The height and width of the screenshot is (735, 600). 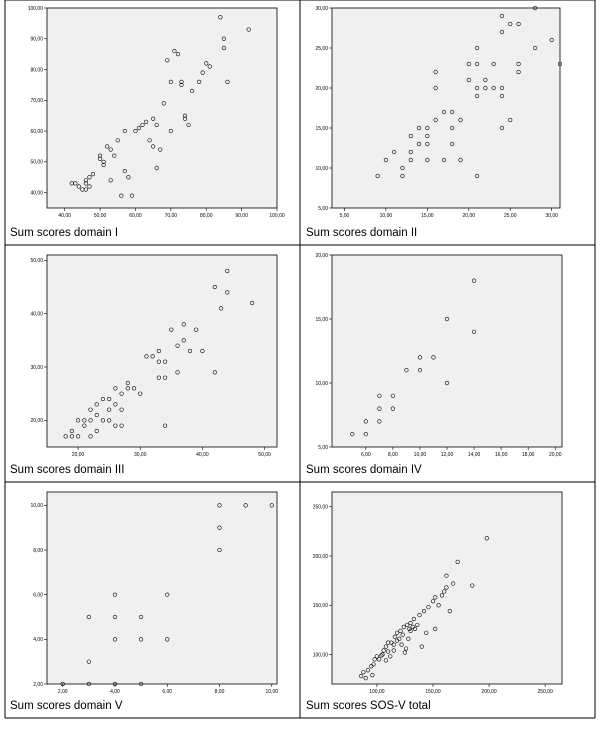 What do you see at coordinates (528, 455) in the screenshot?
I see `x-tick-label: 18,00` at bounding box center [528, 455].